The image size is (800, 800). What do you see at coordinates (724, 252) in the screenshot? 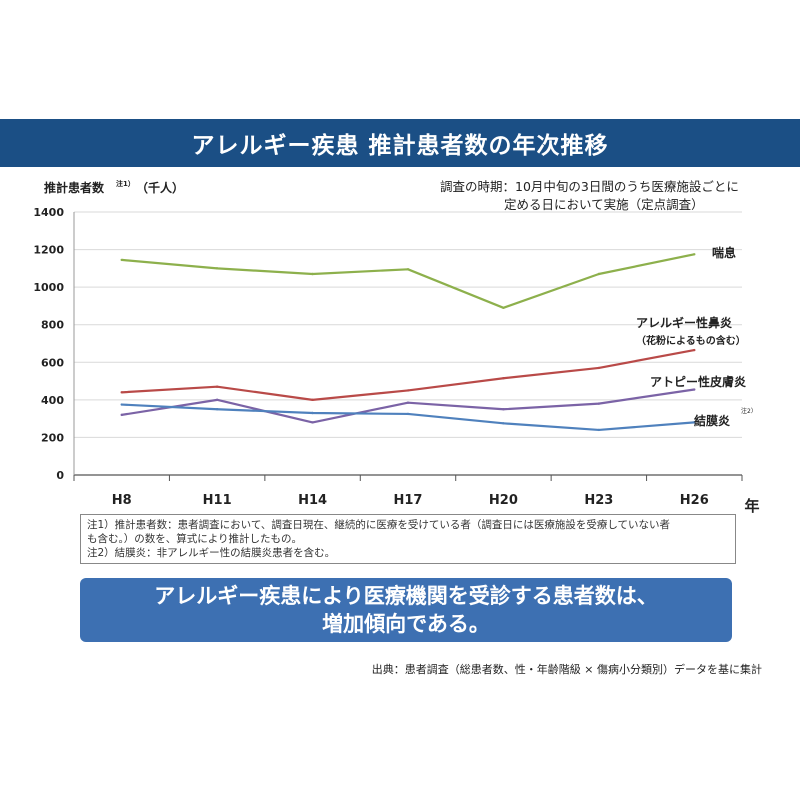
I see `series-label-1: 喘息` at bounding box center [724, 252].